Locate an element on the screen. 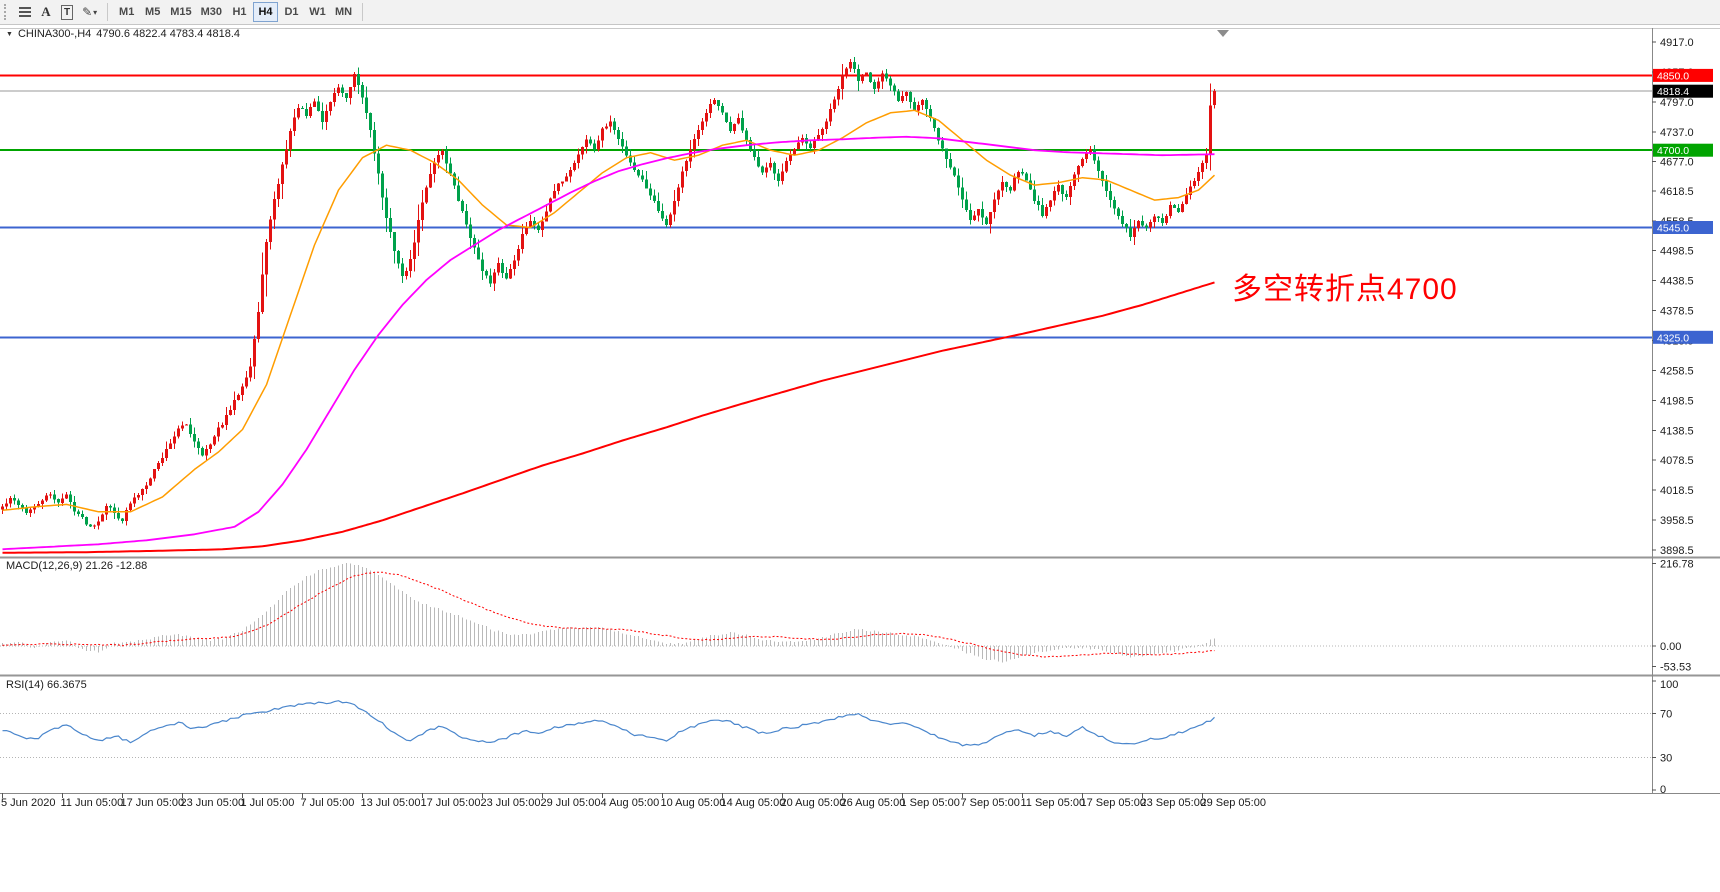 The height and width of the screenshot is (892, 1720). current-price-tag: 4818.4 is located at coordinates (1683, 91).